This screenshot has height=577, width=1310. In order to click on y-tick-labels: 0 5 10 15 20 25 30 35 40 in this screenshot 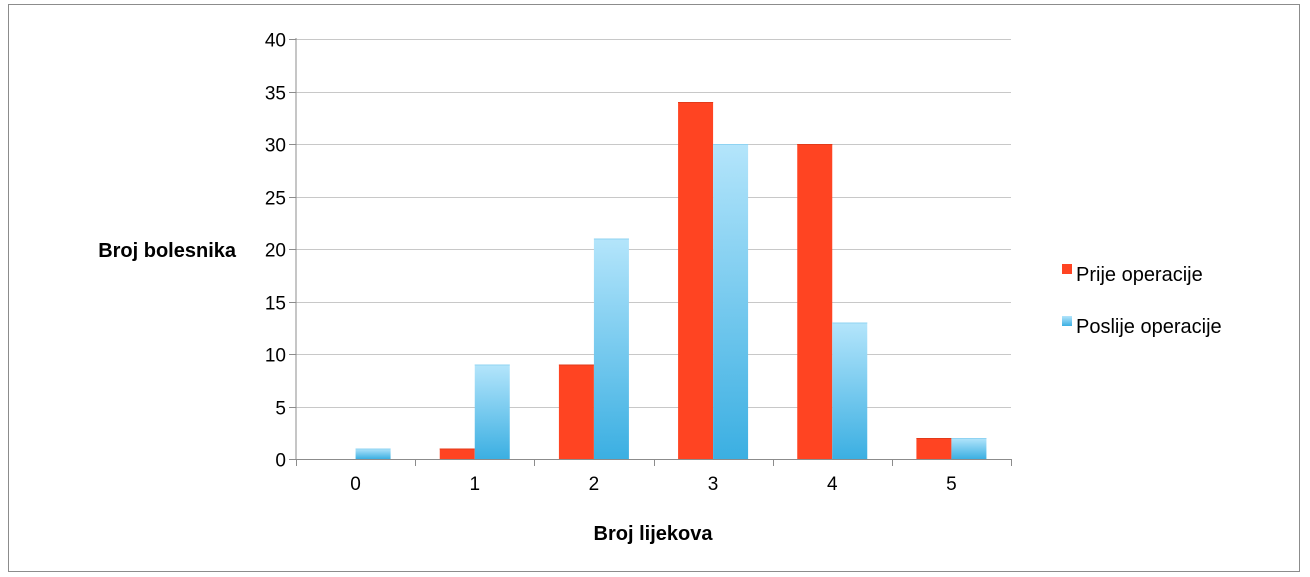, I will do `click(275, 251)`.